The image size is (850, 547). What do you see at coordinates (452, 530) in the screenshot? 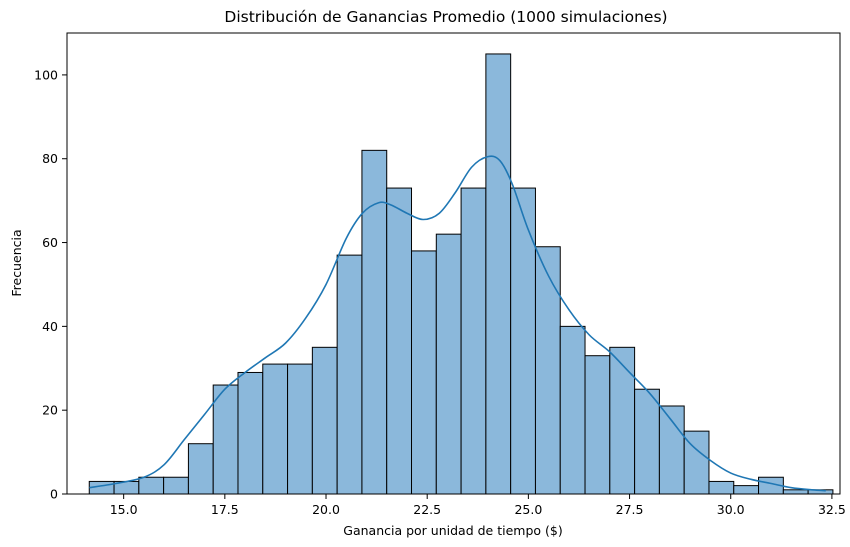
I see `x-axis-label: Ganancia por unidad de tiempo ($)` at bounding box center [452, 530].